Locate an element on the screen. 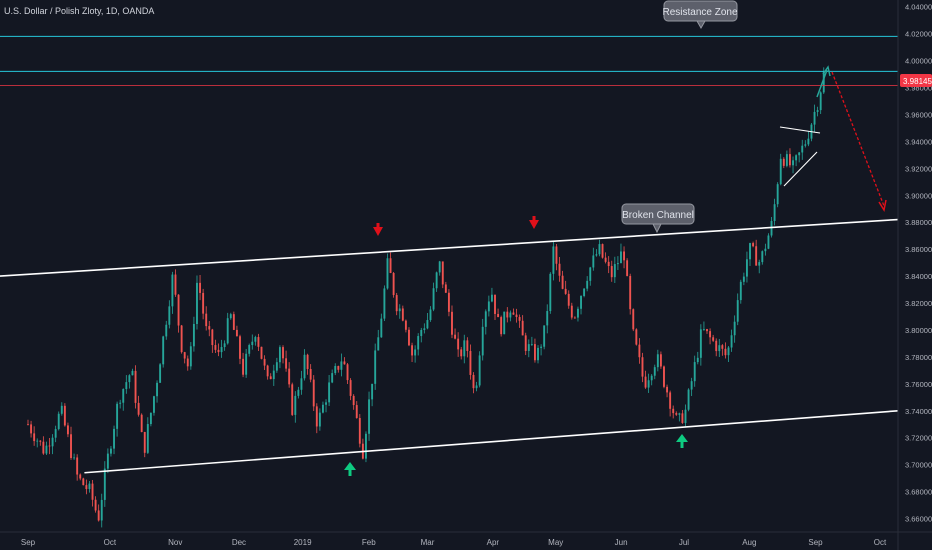 This screenshot has height=550, width=932. y-tick-label: 3.68000 is located at coordinates (918, 492).